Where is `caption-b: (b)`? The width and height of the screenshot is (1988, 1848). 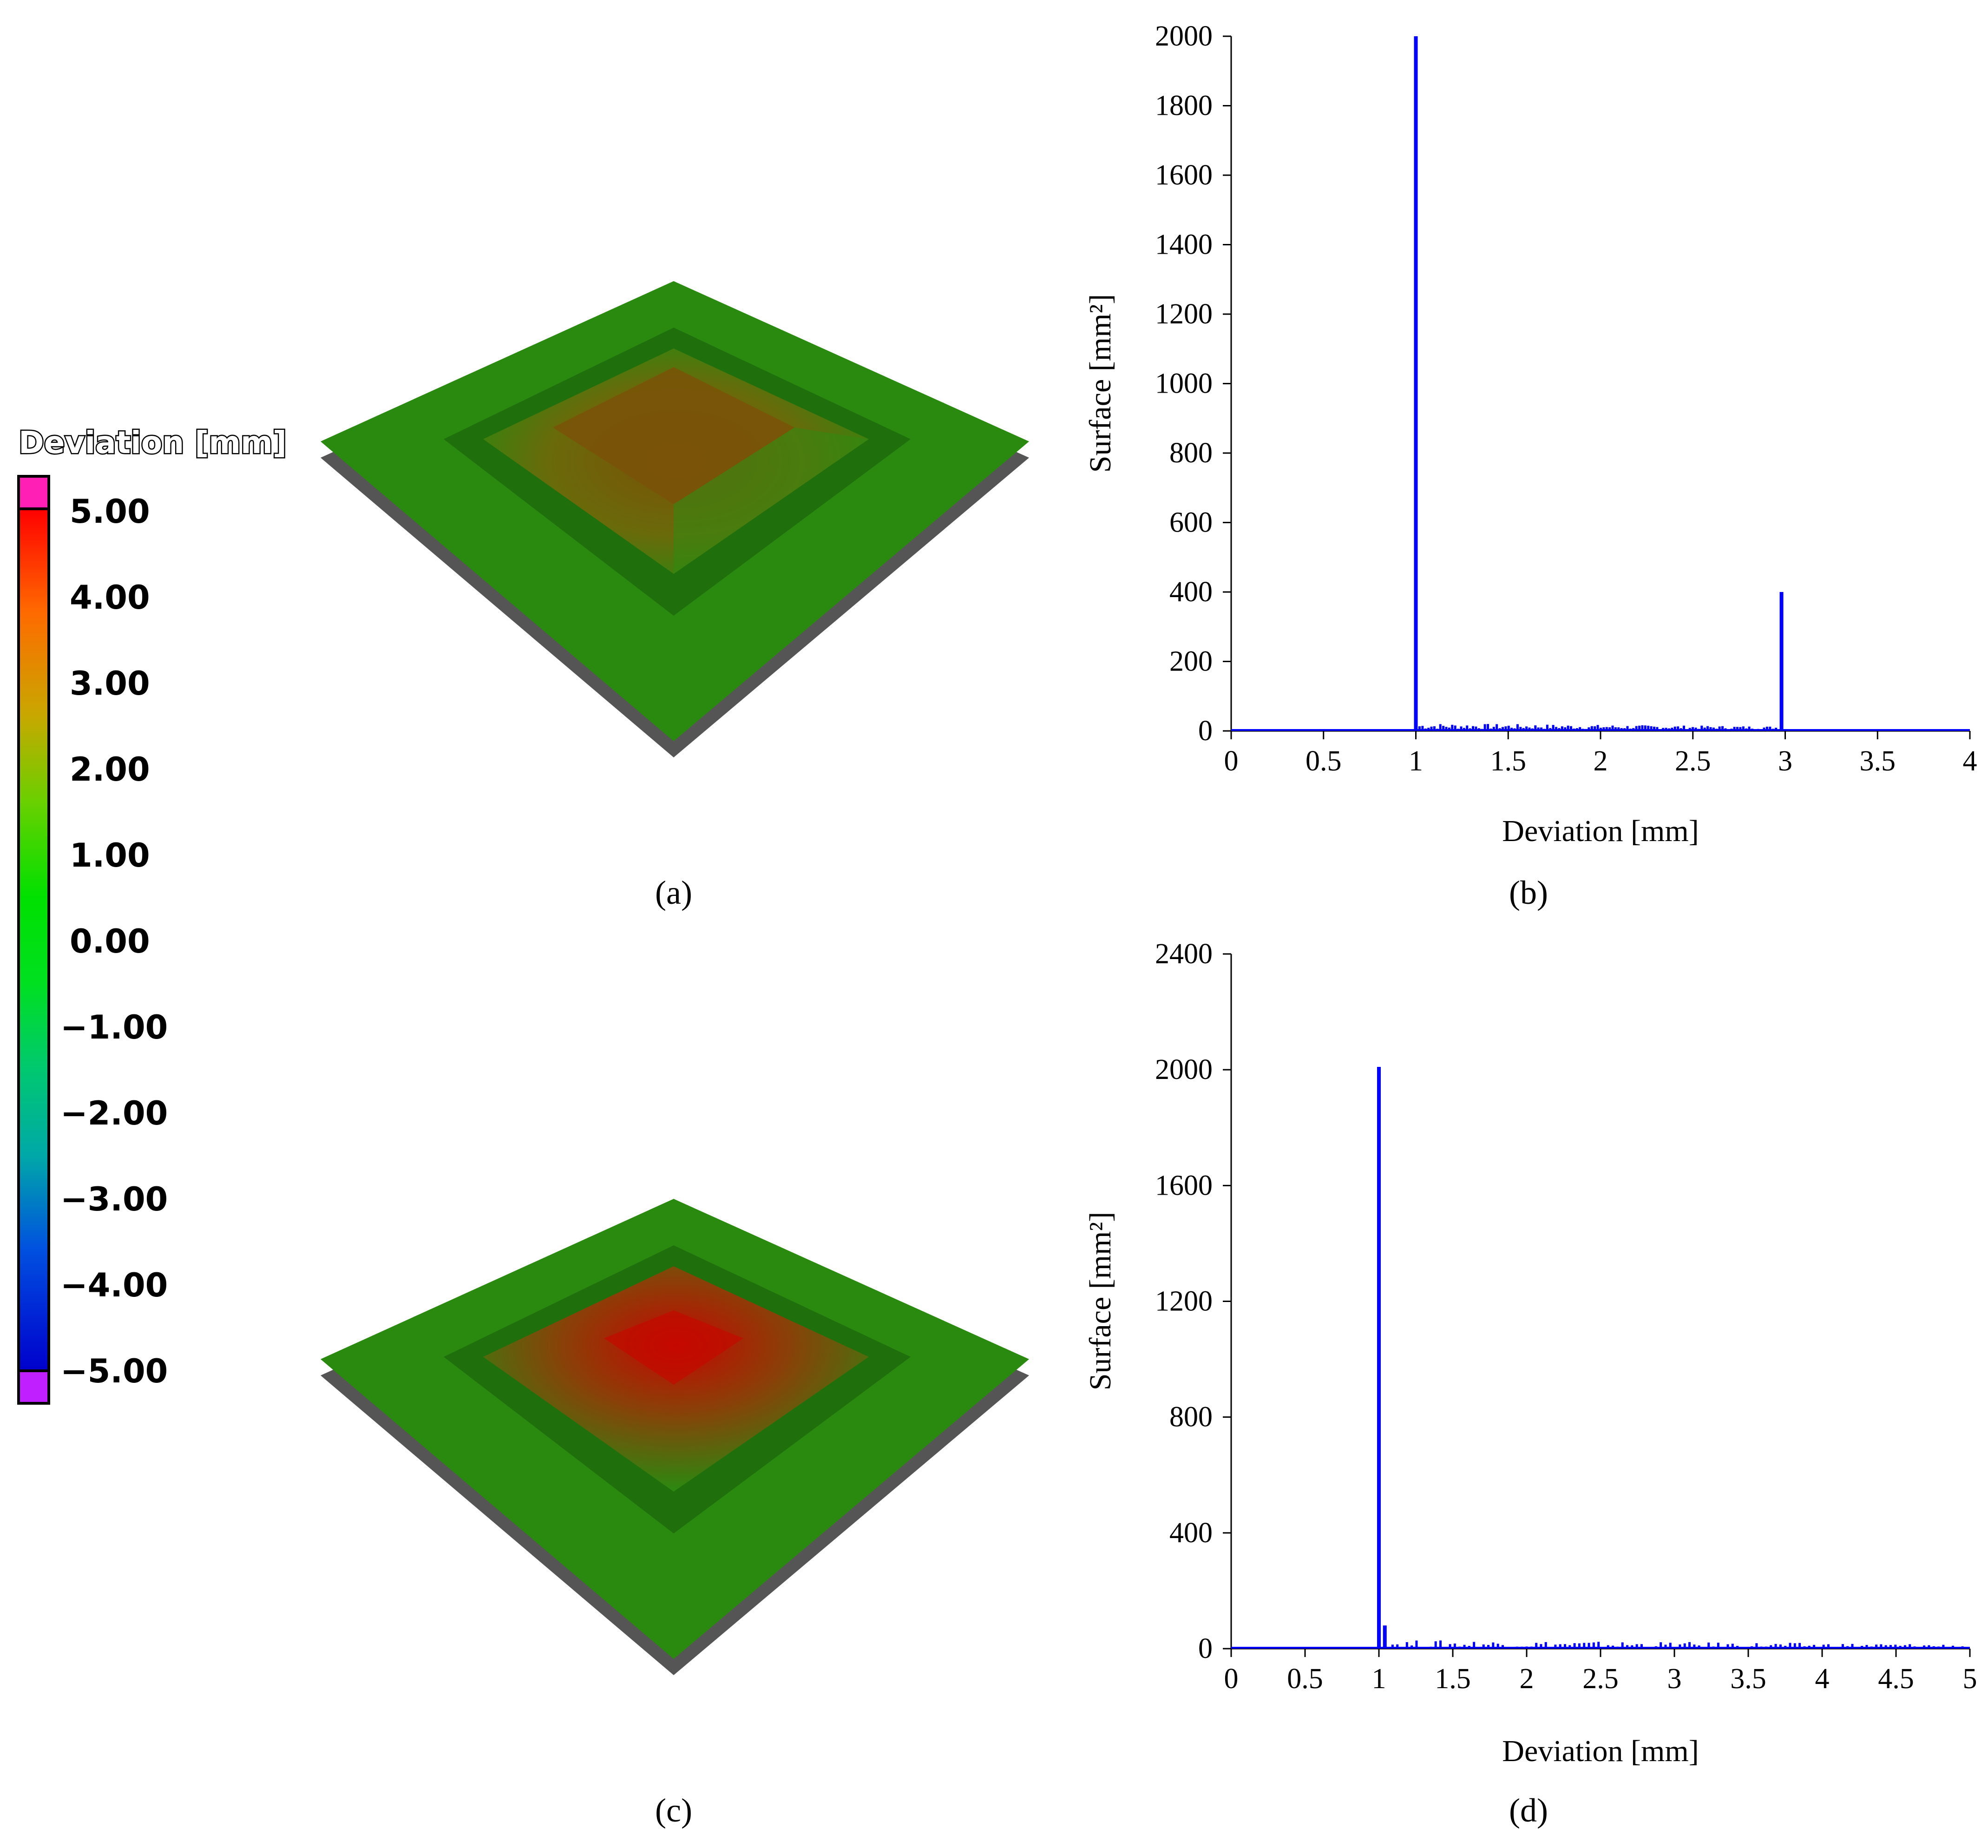 caption-b: (b) is located at coordinates (1528, 892).